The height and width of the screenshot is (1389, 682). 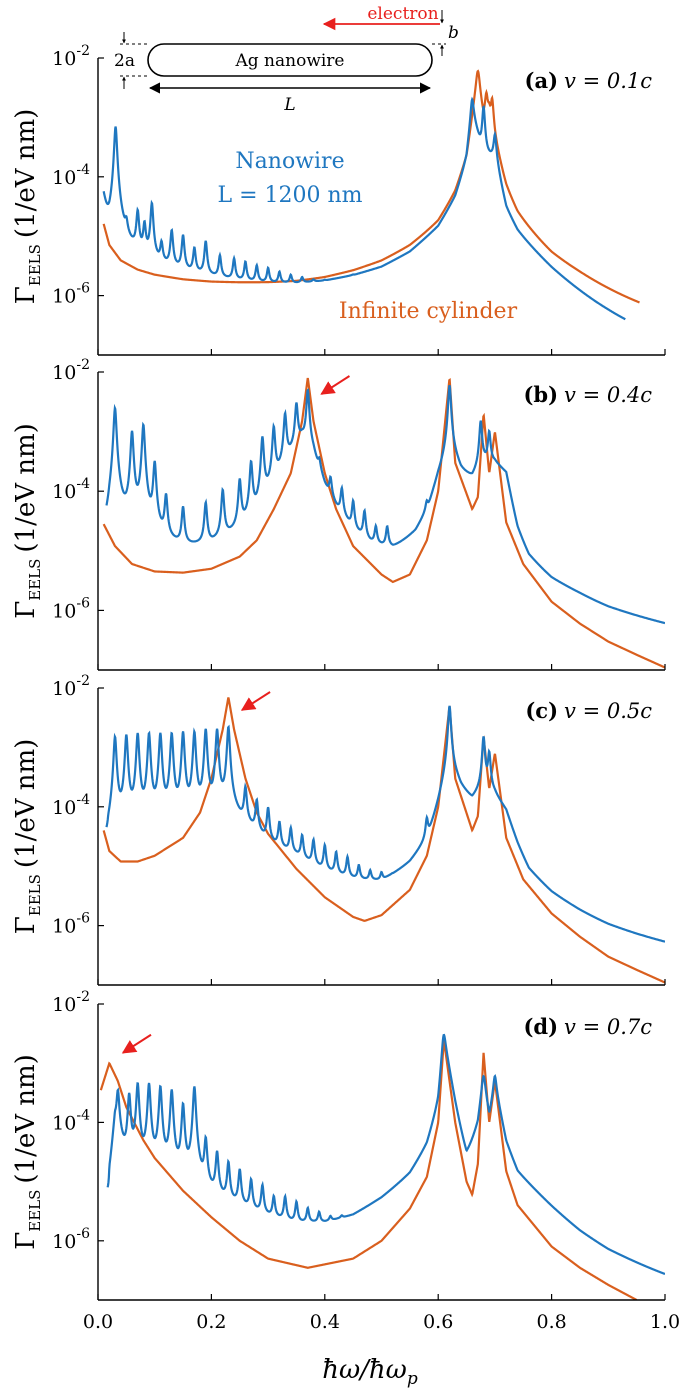 I want to click on nanowire-label: Ag nanowire, so click(x=289, y=61).